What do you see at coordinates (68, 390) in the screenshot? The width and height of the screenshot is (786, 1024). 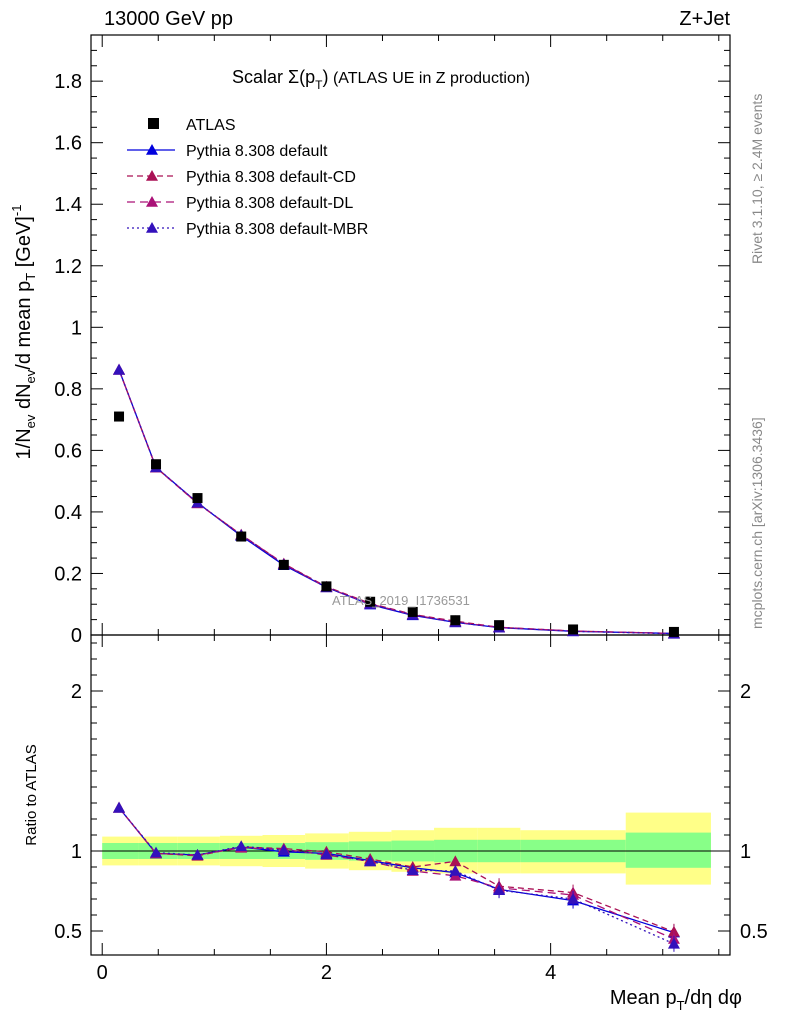 I see `top-y-tick-label-4: 0.8` at bounding box center [68, 390].